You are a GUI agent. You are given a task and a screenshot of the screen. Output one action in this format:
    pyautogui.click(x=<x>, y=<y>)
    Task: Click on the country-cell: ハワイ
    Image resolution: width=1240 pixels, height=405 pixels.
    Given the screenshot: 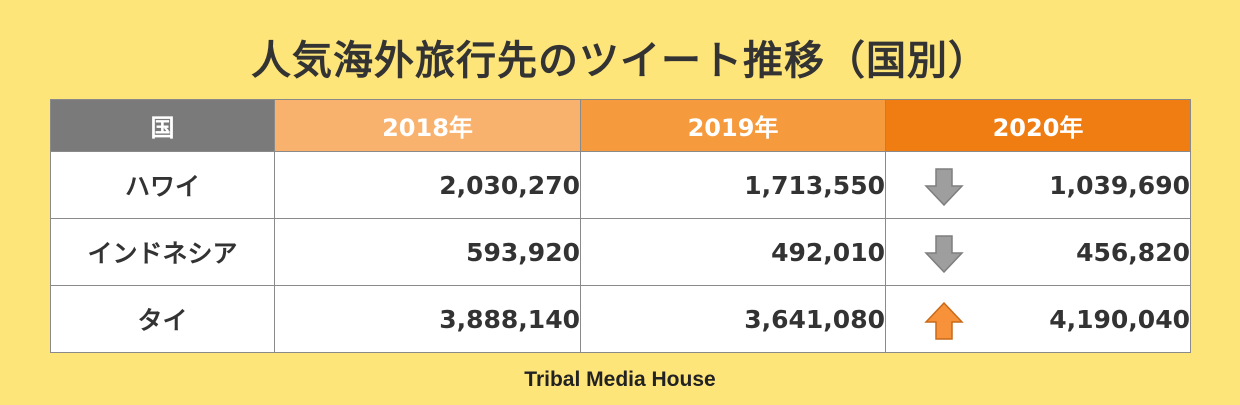 What is the action you would take?
    pyautogui.click(x=162, y=185)
    